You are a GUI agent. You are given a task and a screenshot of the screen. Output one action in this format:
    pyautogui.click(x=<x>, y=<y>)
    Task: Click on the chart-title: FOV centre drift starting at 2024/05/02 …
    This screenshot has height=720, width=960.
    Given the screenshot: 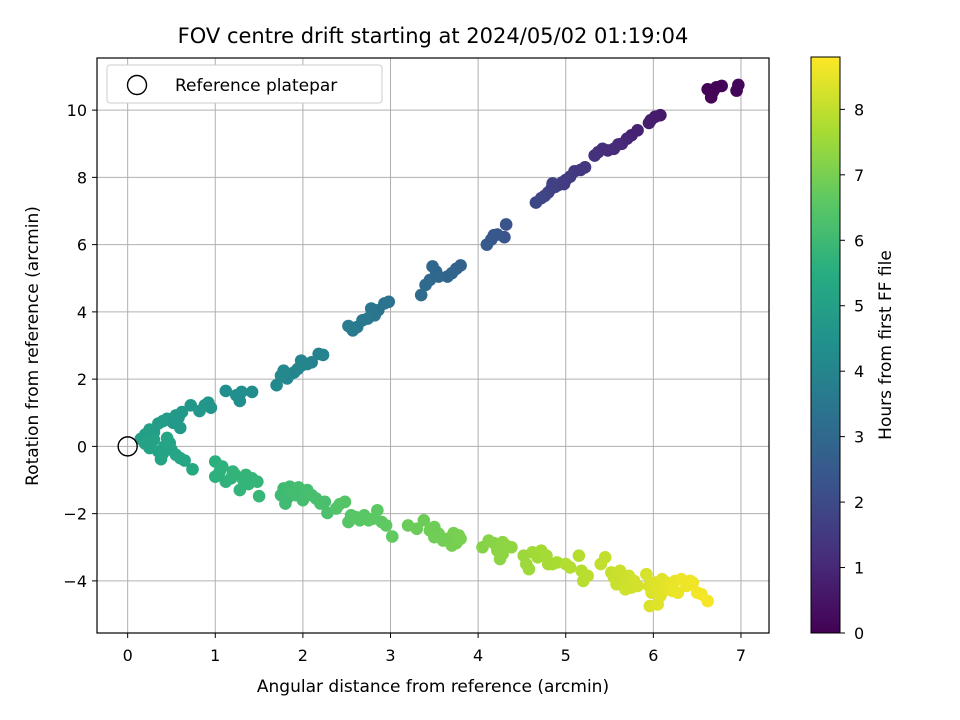 What is the action you would take?
    pyautogui.click(x=433, y=36)
    